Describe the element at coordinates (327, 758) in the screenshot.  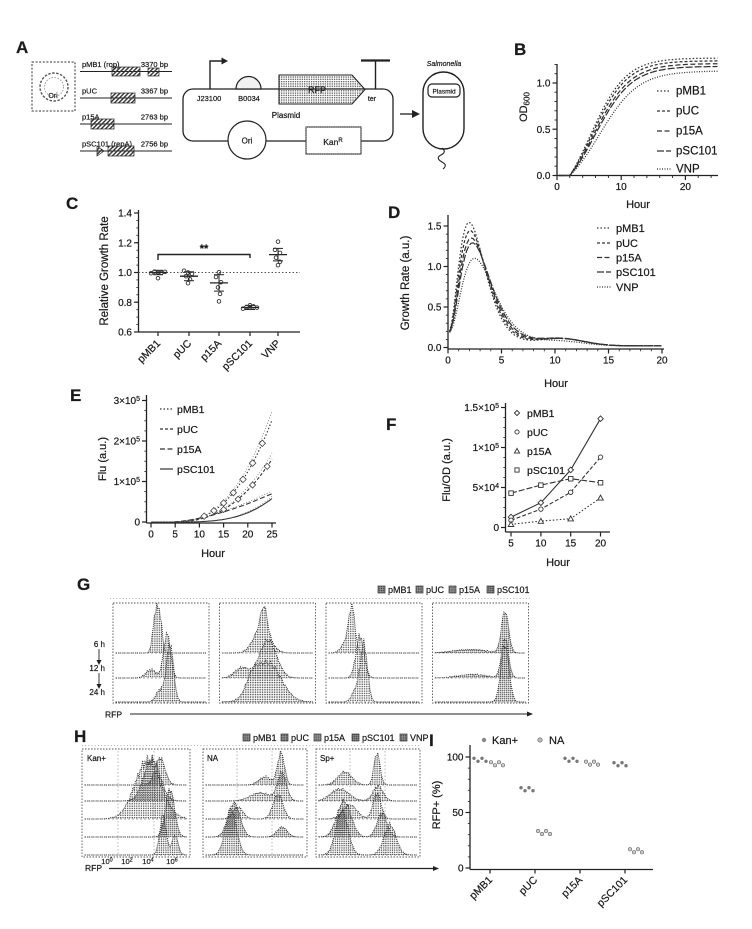
I see `svg-text: Sp+` at that location.